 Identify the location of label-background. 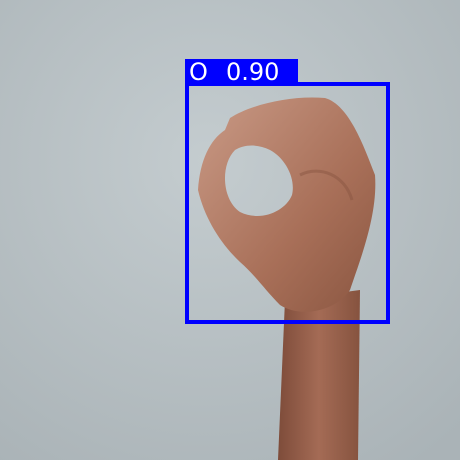
(241, 72).